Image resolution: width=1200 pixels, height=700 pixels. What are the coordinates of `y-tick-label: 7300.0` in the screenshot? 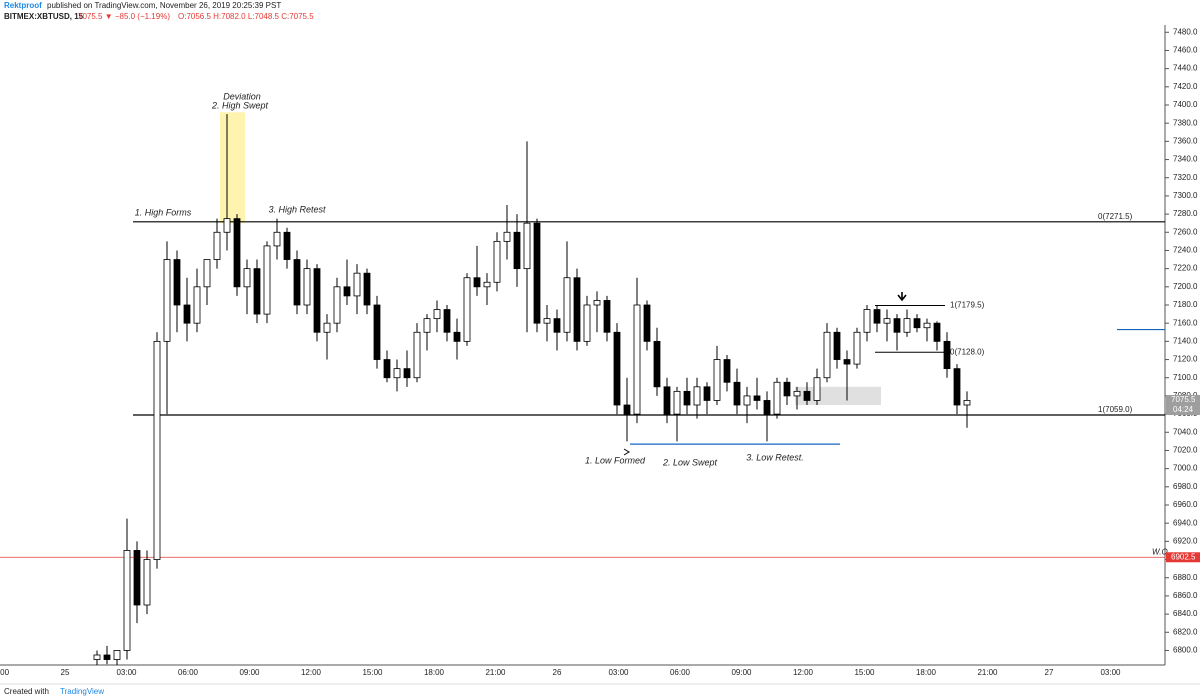 It's located at (1185, 195).